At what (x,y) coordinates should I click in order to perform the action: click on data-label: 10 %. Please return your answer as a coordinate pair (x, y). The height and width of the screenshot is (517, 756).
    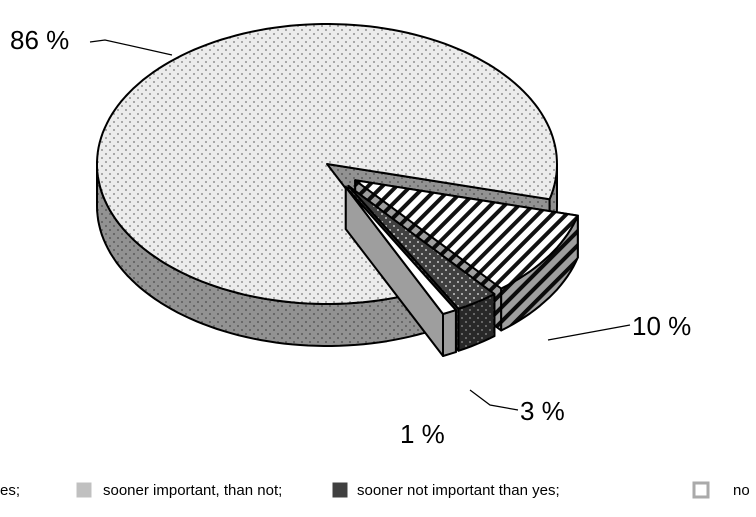
    Looking at the image, I should click on (661, 326).